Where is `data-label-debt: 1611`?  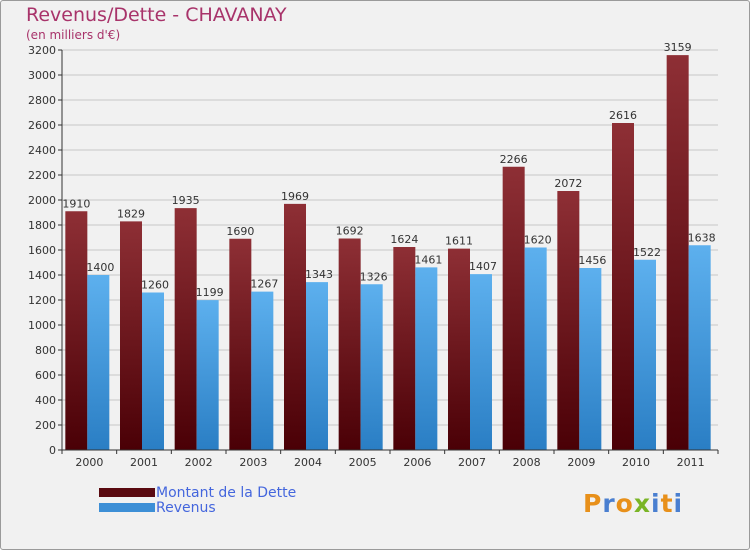
data-label-debt: 1611 is located at coordinates (459, 241).